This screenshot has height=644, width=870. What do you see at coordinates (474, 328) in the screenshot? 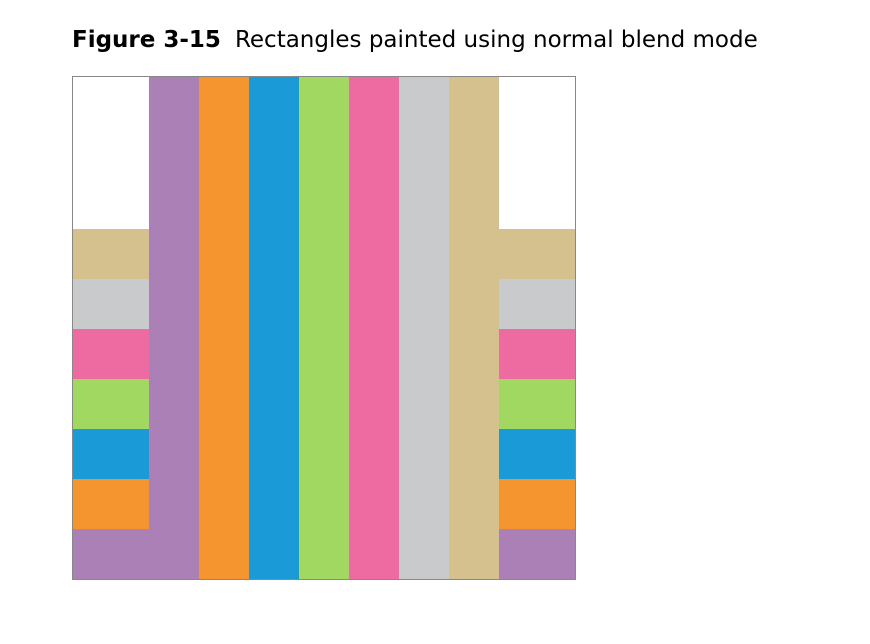
I see `rectangle-tan-column` at bounding box center [474, 328].